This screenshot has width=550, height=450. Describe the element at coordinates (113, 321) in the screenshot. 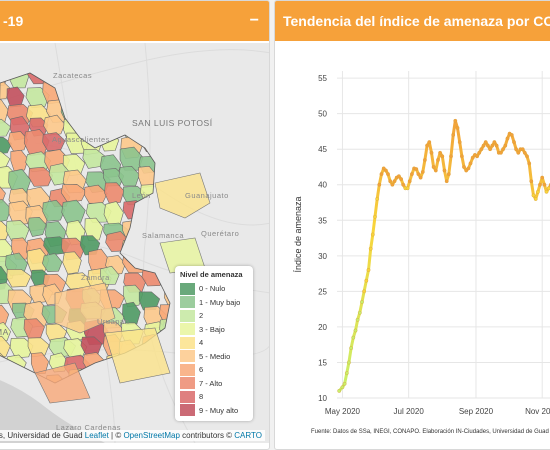

I see `map-place-label: Uruapan` at that location.